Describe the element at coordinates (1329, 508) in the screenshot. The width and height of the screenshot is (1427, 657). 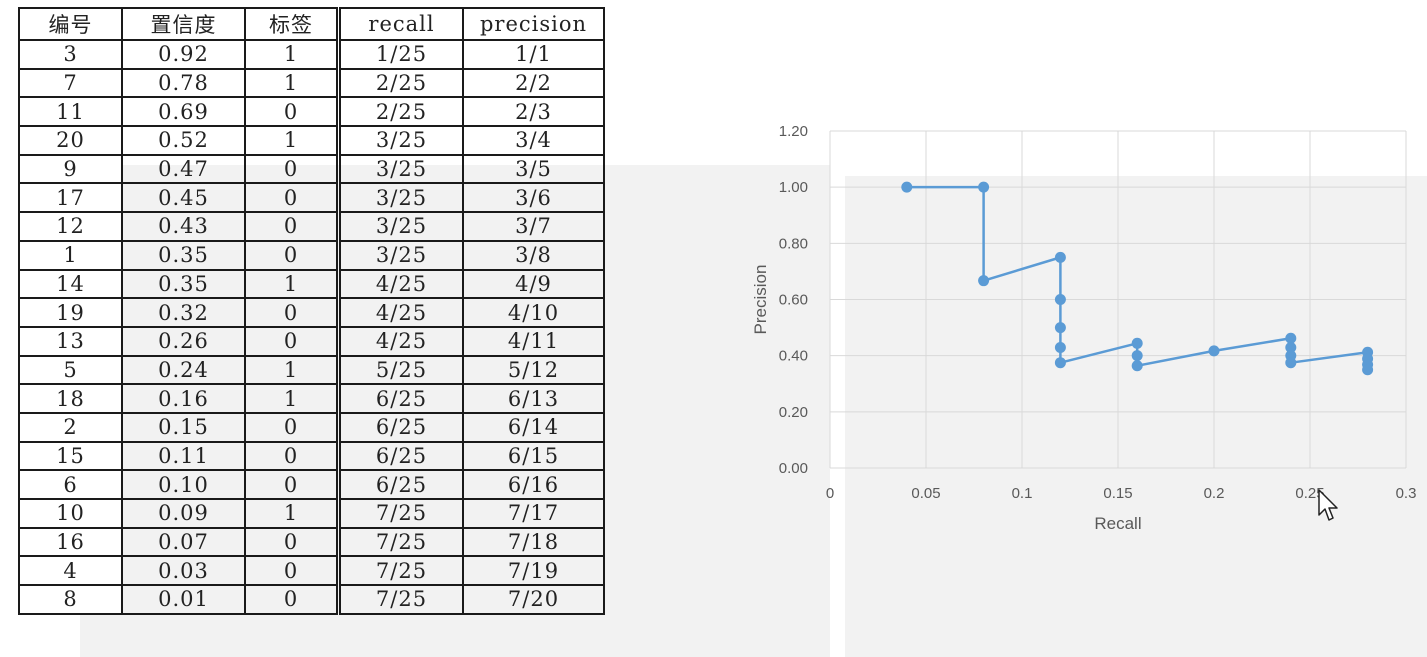
I see `mouse-cursor-icon` at that location.